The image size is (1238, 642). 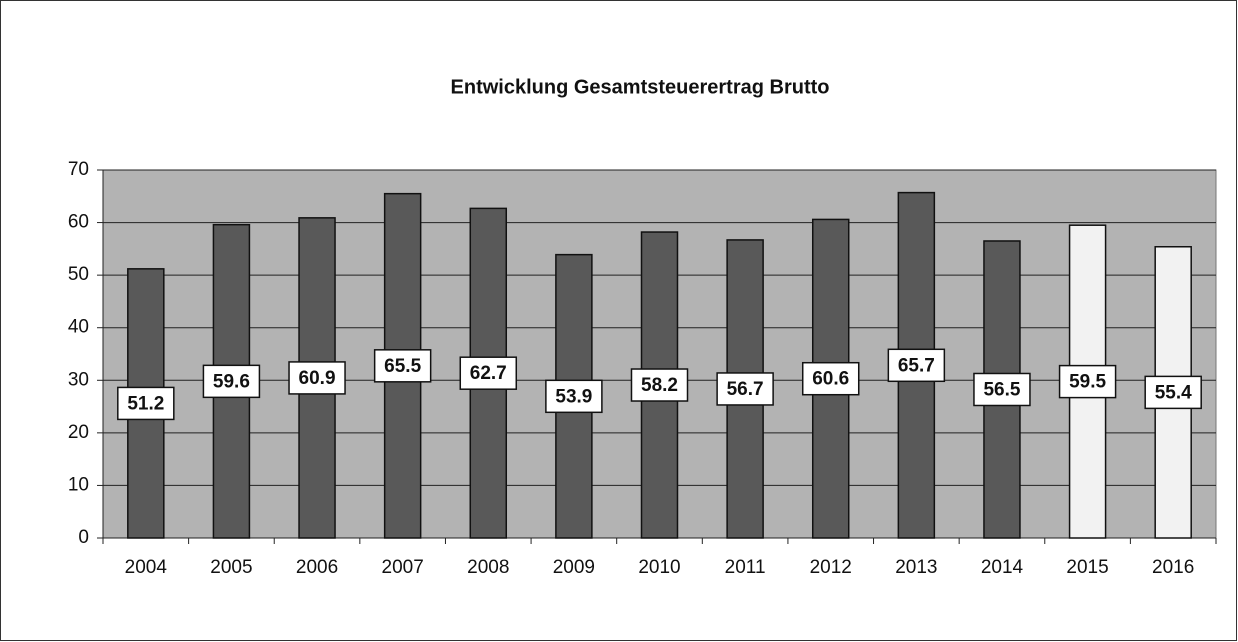 I want to click on value-label: 60.9, so click(x=317, y=378).